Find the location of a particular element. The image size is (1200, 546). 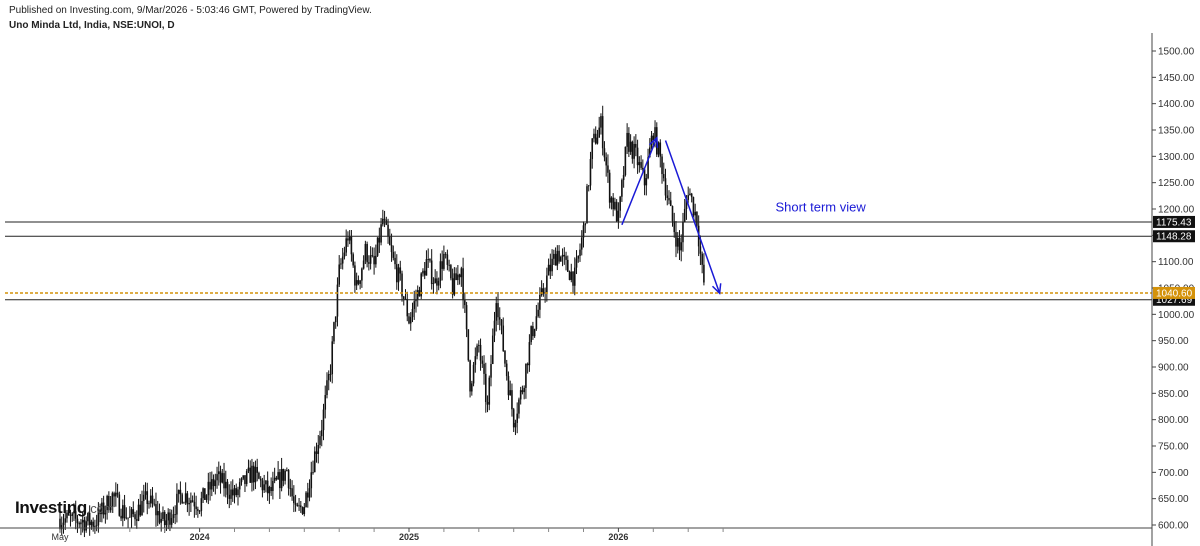

current-price-label-bg is located at coordinates (1174, 292).